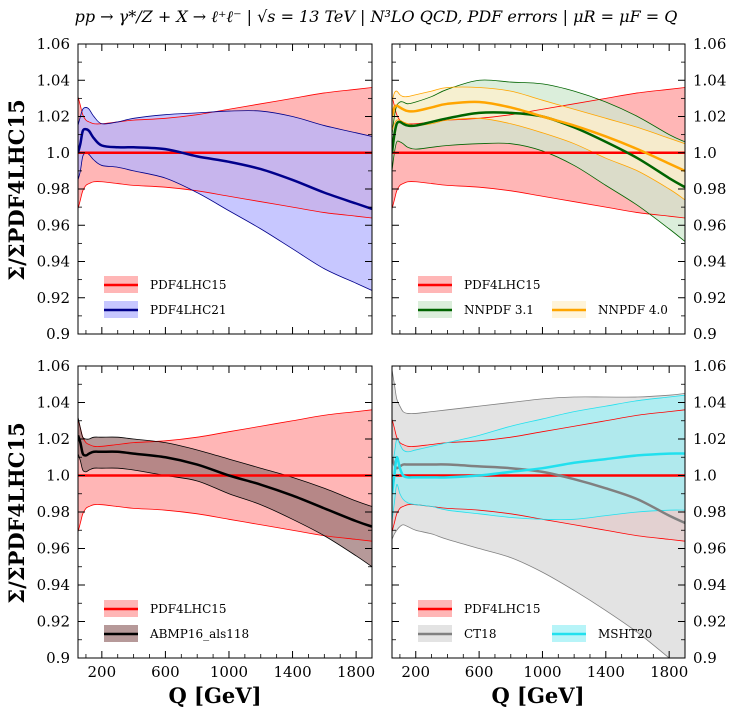  Describe the element at coordinates (633, 310) in the screenshot. I see `legend-label: NNPDF 4.0` at that location.